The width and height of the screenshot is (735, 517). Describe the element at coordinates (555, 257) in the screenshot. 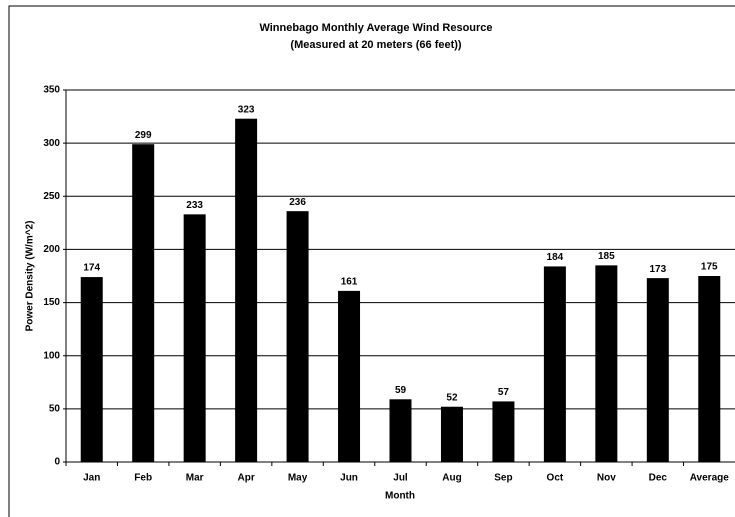

I see `data-label: 184` at that location.